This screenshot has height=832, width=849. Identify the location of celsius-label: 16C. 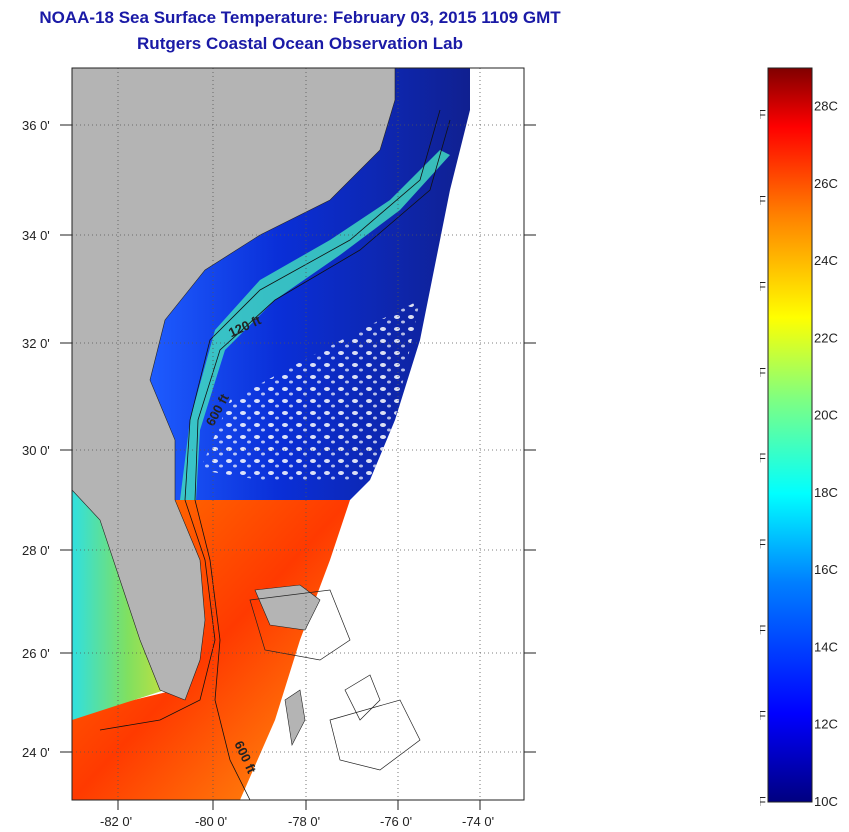
(826, 569).